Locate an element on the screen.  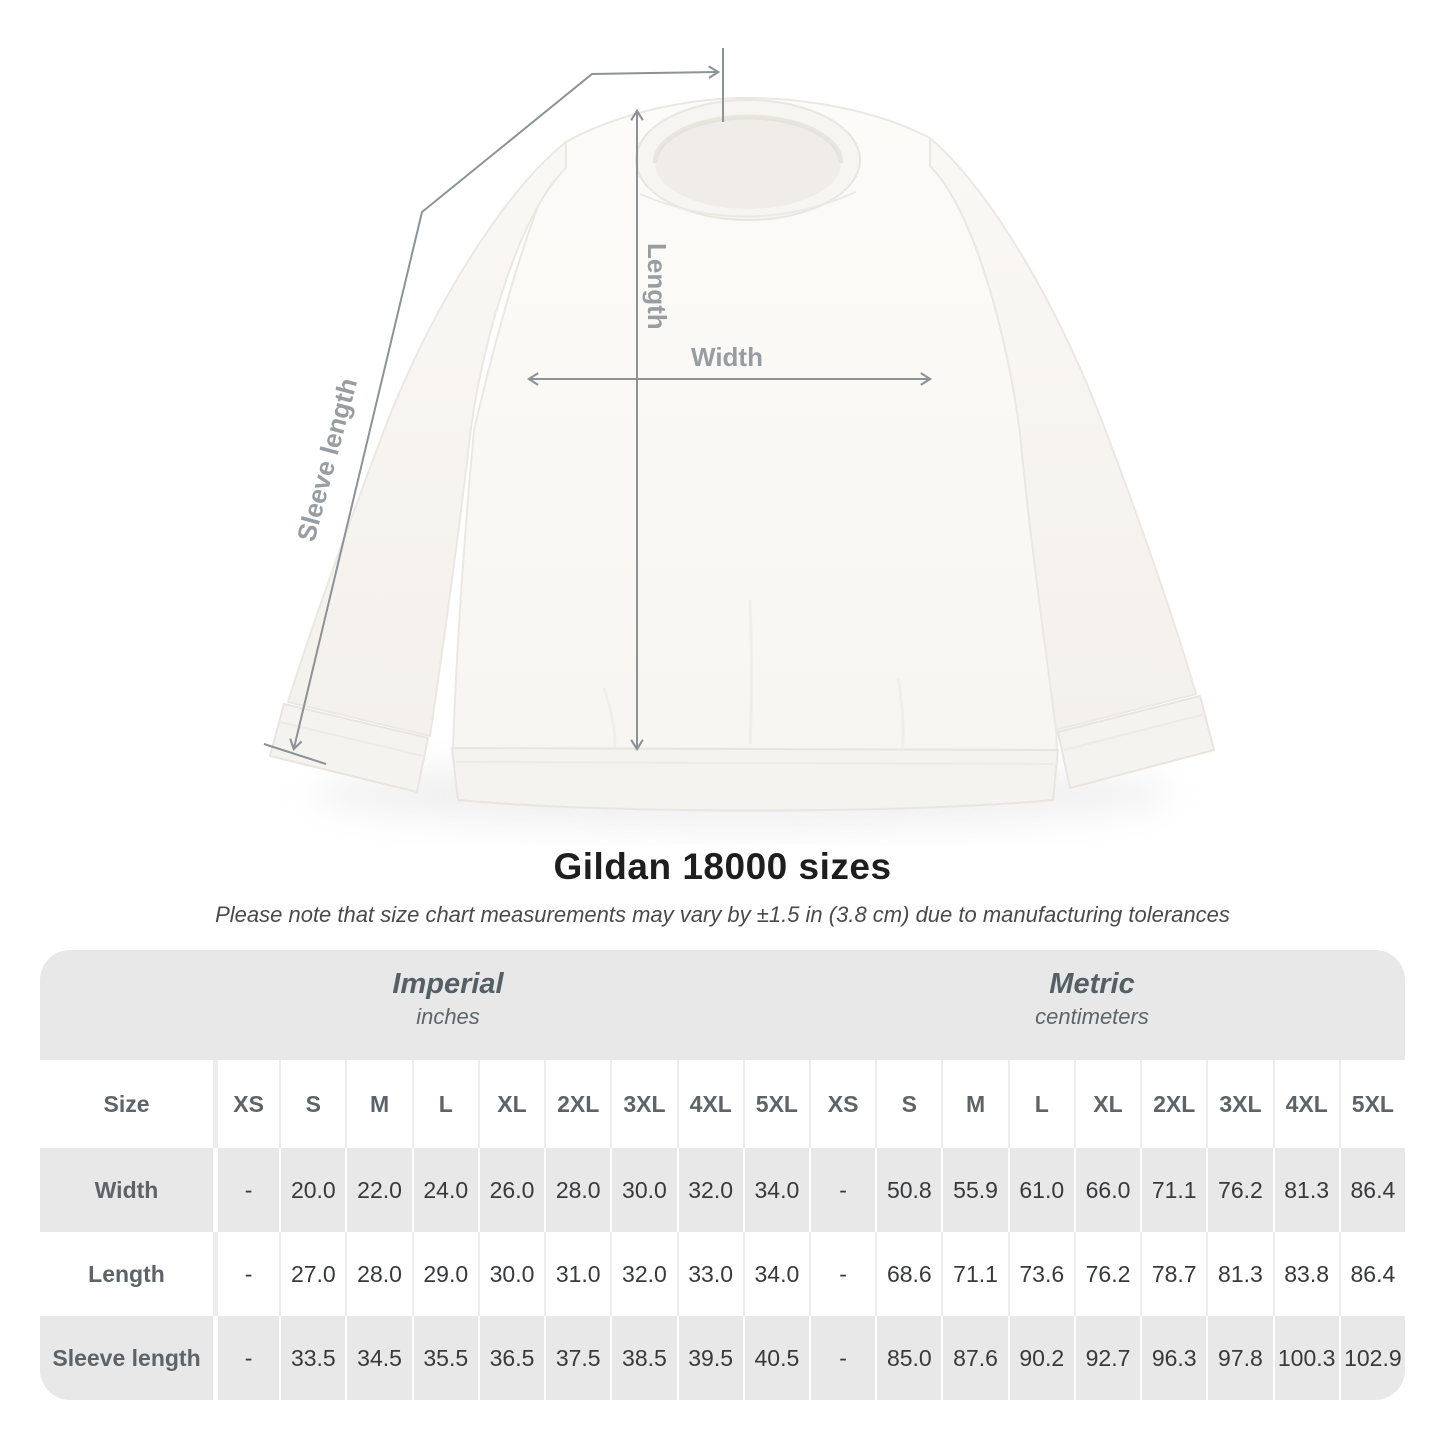
metric-group-label: Metric is located at coordinates (1092, 984).